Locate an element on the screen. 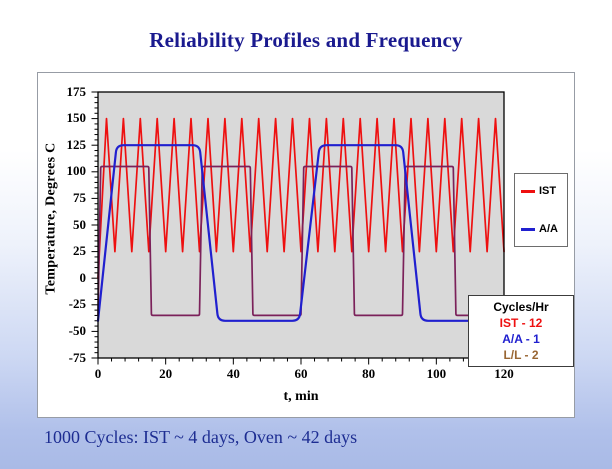 This screenshot has height=469, width=612. legend-entry-ist: IST is located at coordinates (538, 191).